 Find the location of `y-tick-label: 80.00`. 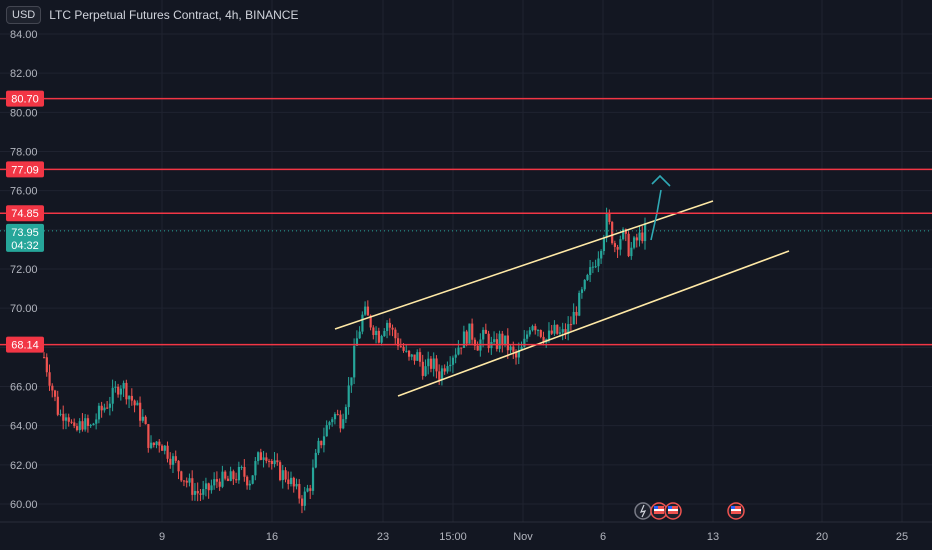

y-tick-label: 80.00 is located at coordinates (24, 113).